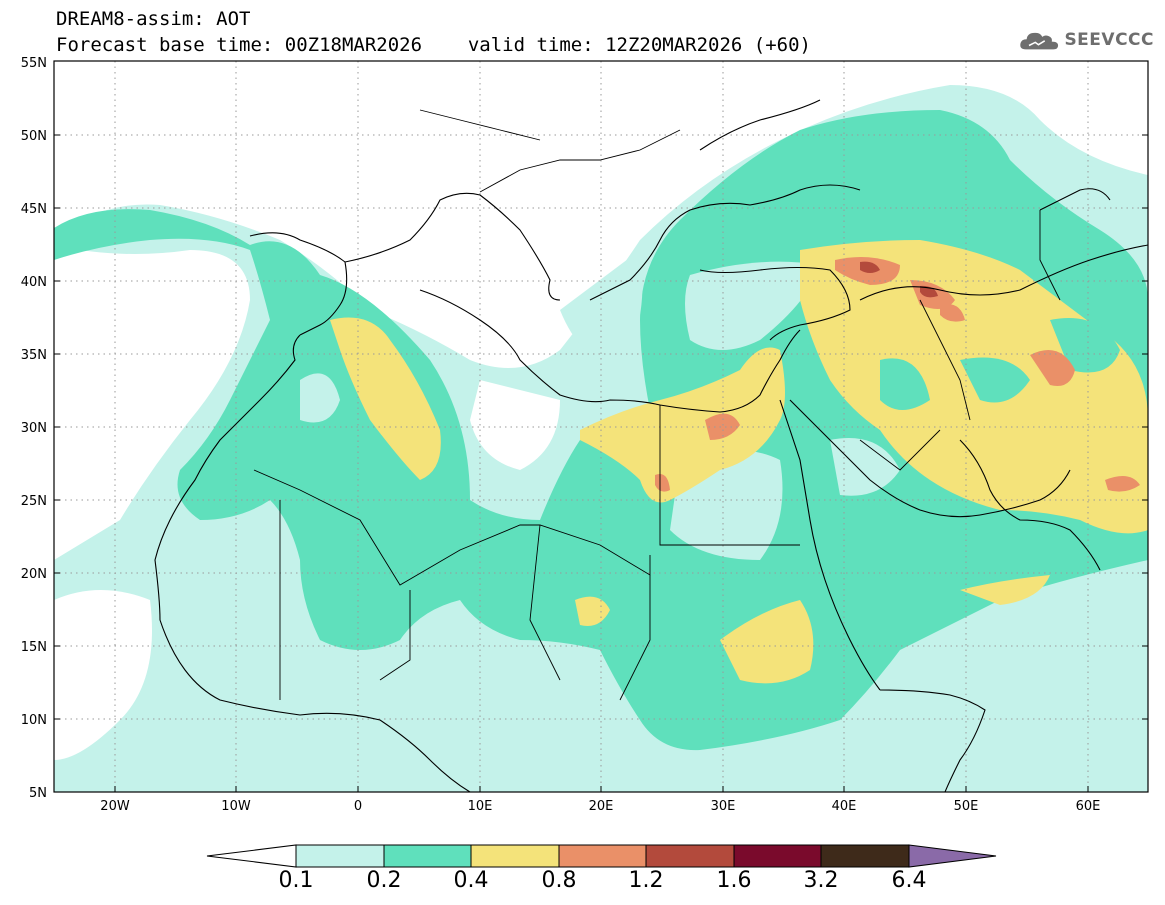 This screenshot has height=905, width=1165. Describe the element at coordinates (251, 856) in the screenshot. I see `colorbar-low-arrow` at that location.